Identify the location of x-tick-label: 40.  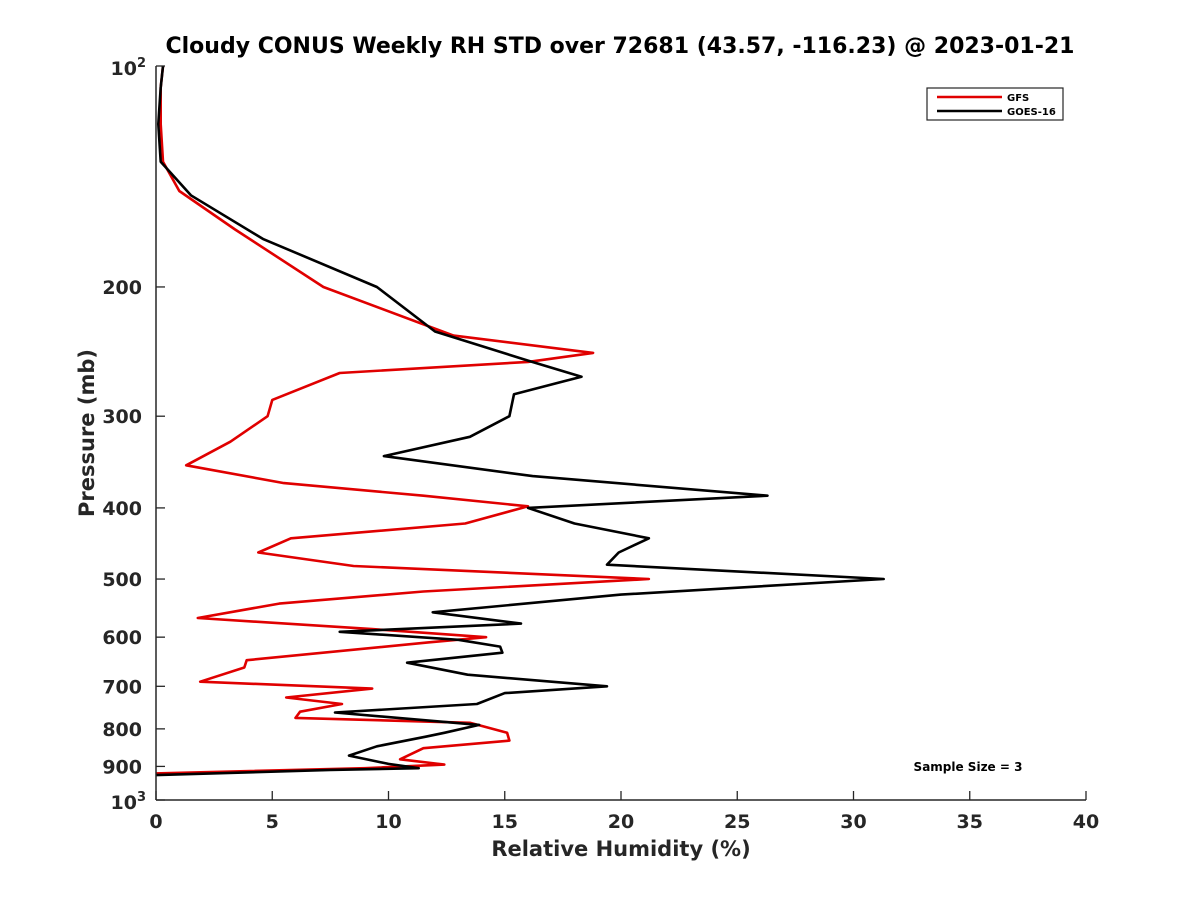
(1086, 822).